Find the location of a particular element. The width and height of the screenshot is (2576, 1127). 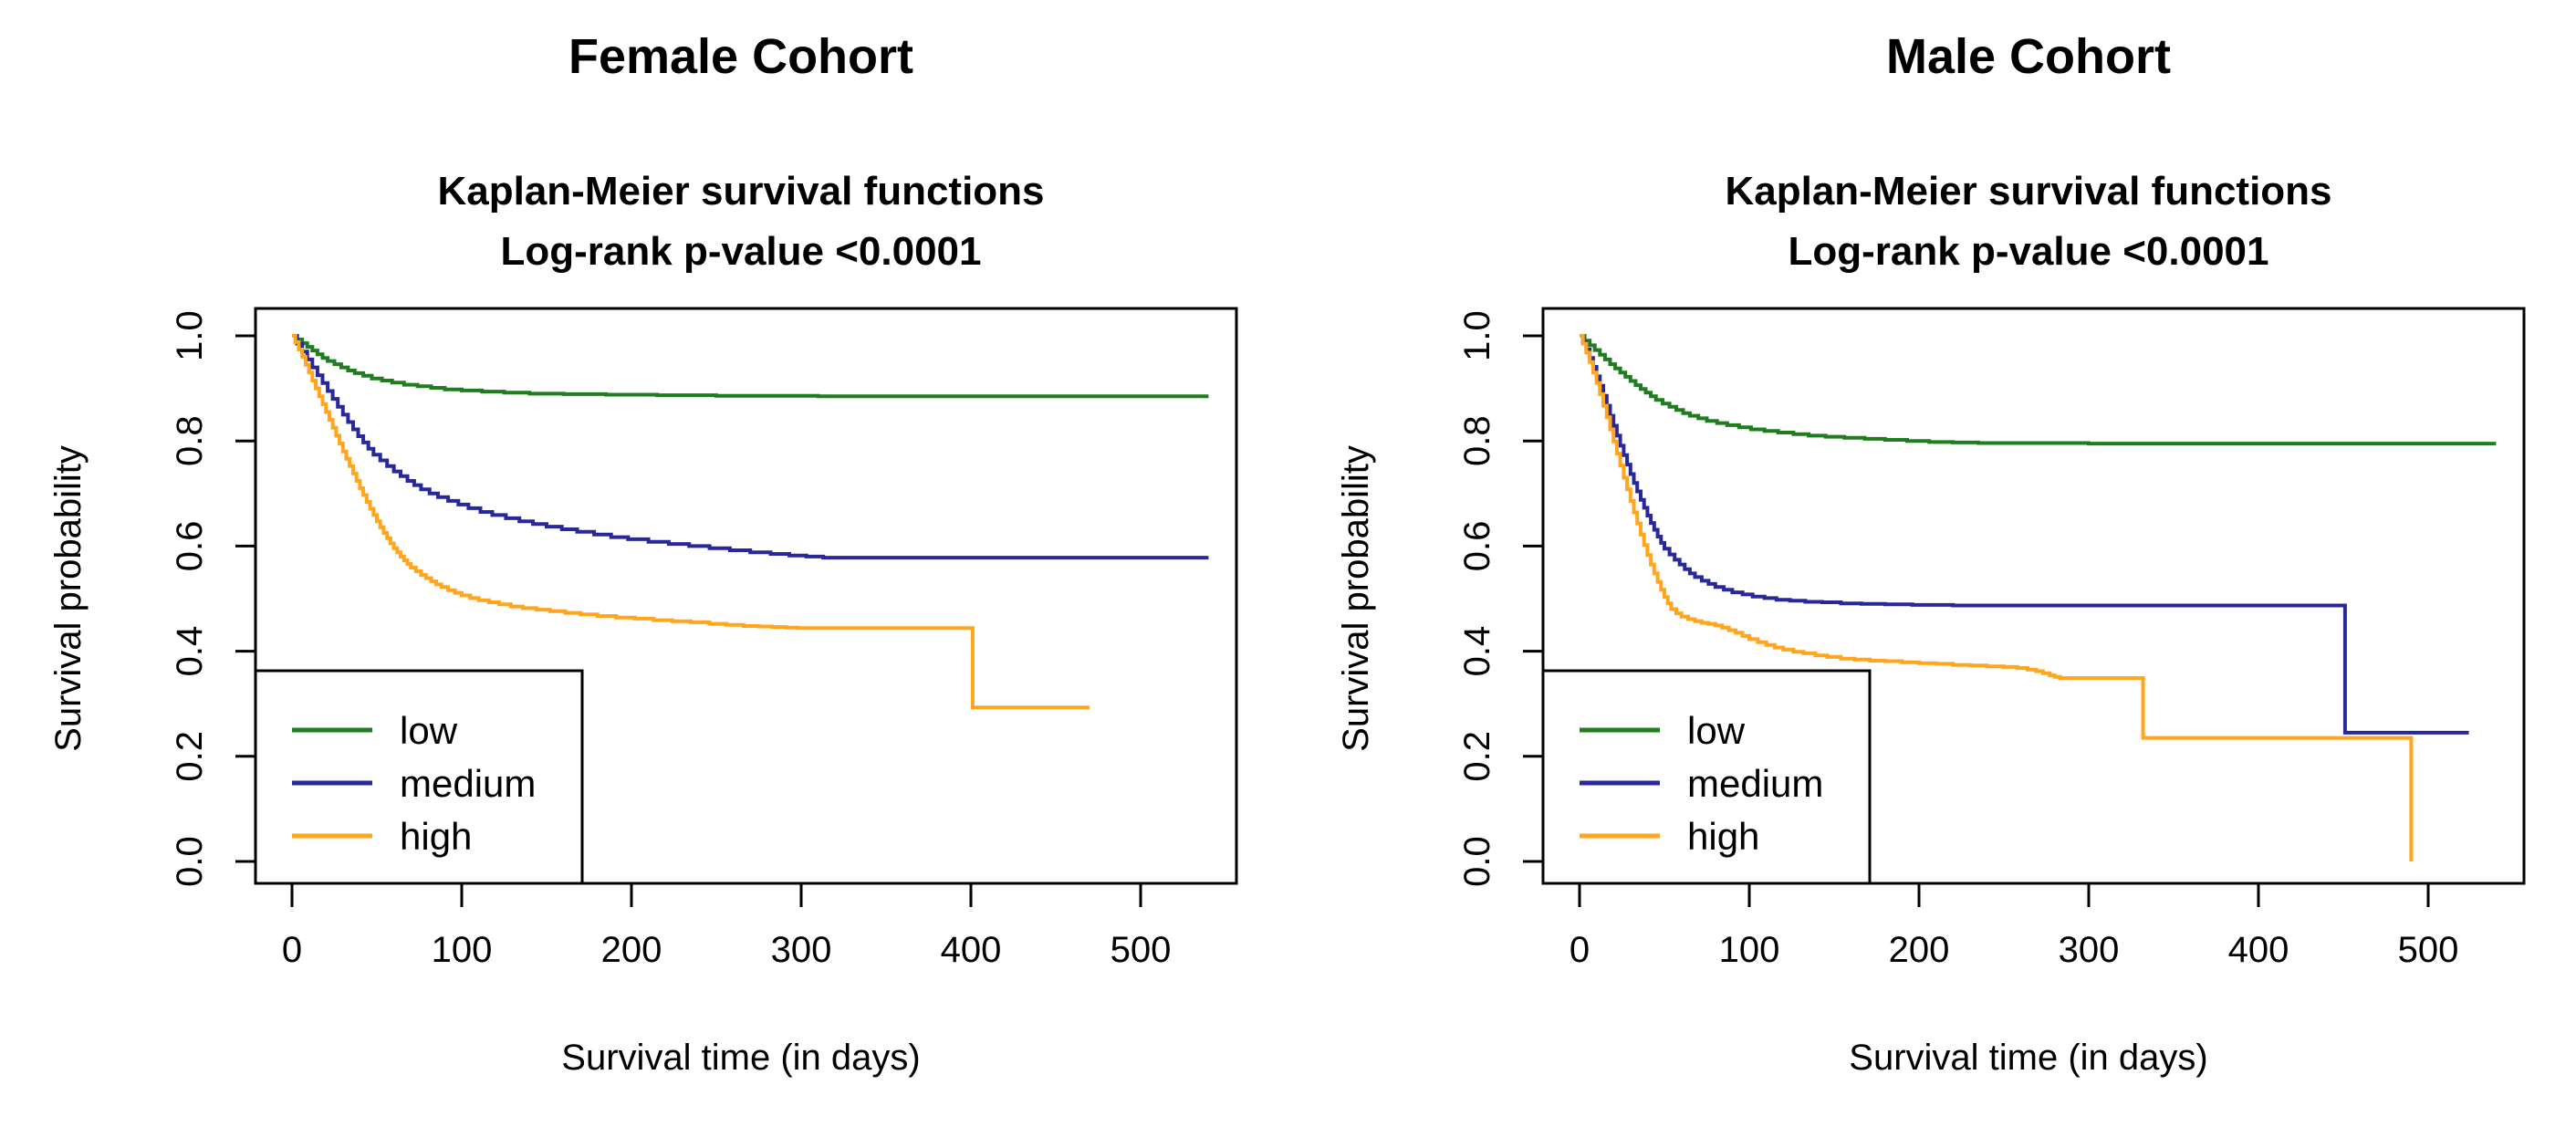

cohort-title-male: Male Cohort is located at coordinates (2028, 56).